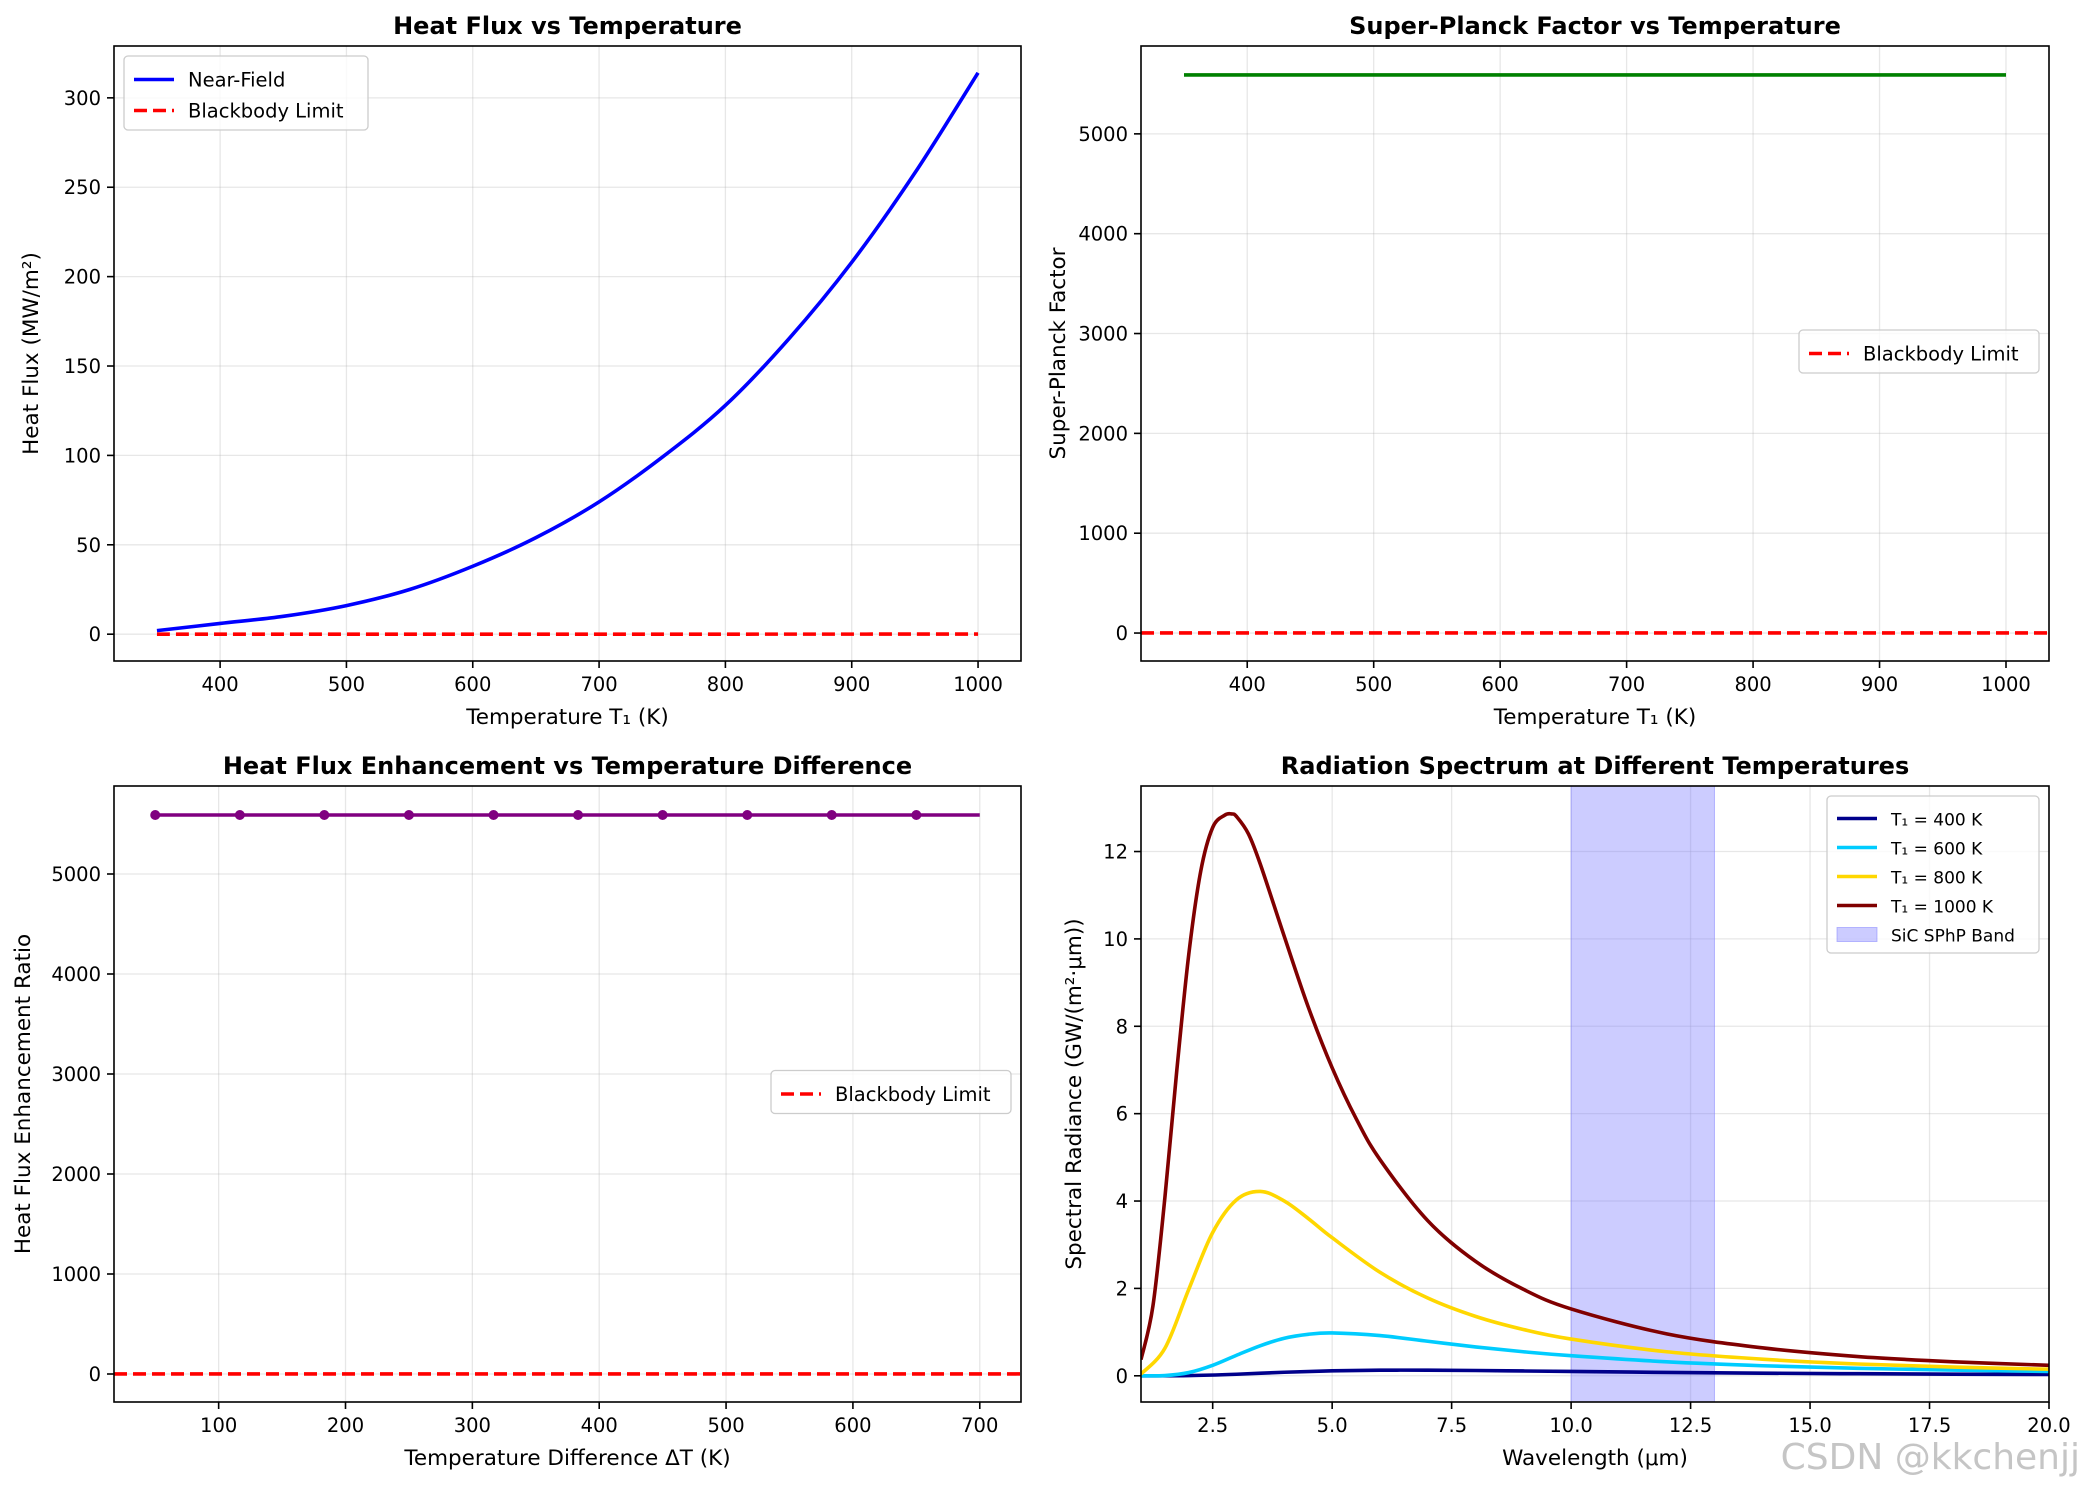  Describe the element at coordinates (1930, 1457) in the screenshot. I see `watermark: CSDN @kkchenjj` at that location.